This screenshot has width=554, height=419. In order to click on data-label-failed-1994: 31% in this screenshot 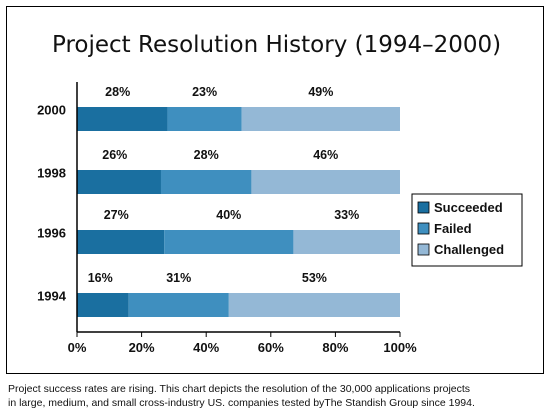, I will do `click(178, 278)`.